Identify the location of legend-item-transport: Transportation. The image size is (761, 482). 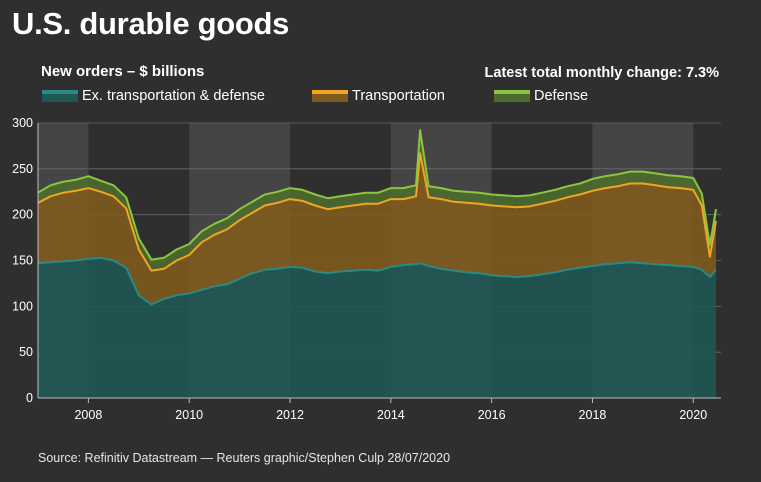
(378, 96).